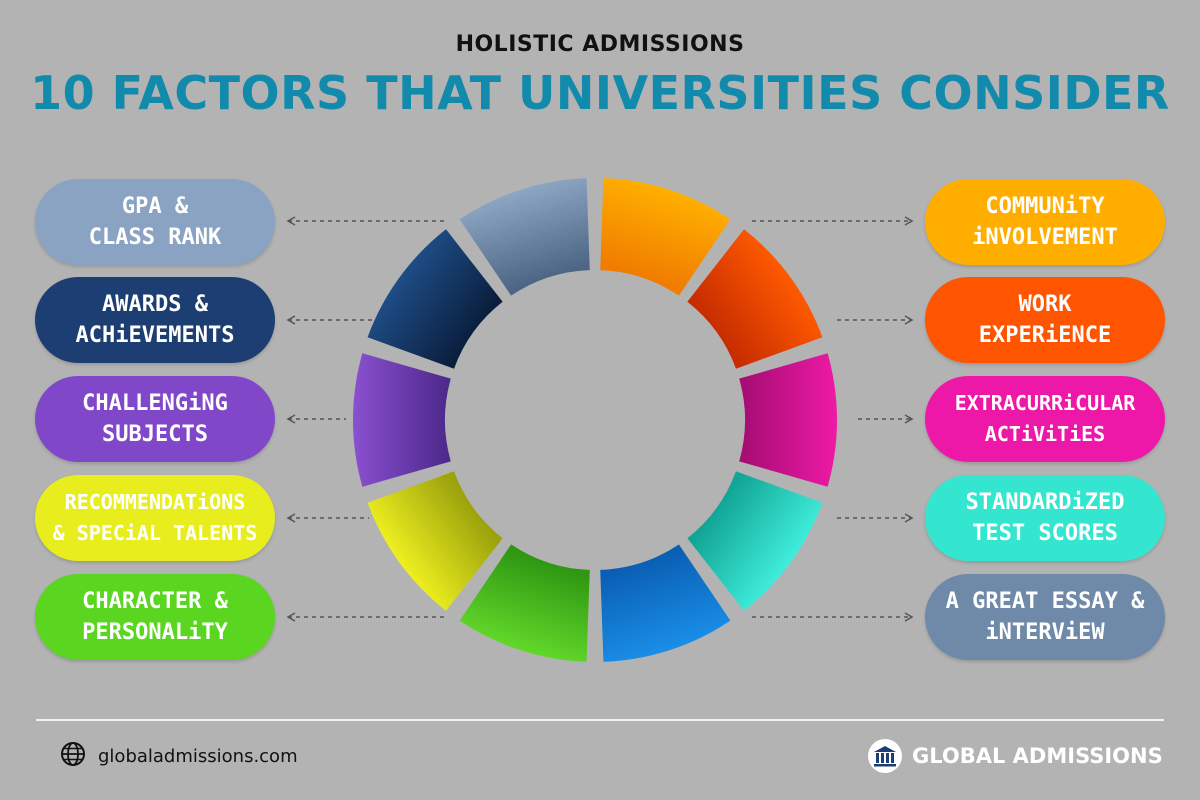 Image resolution: width=1200 pixels, height=800 pixels. Describe the element at coordinates (600, 93) in the screenshot. I see `page-title: 10 FACTORS THAT UNIVERSITIES CONSIDER` at that location.